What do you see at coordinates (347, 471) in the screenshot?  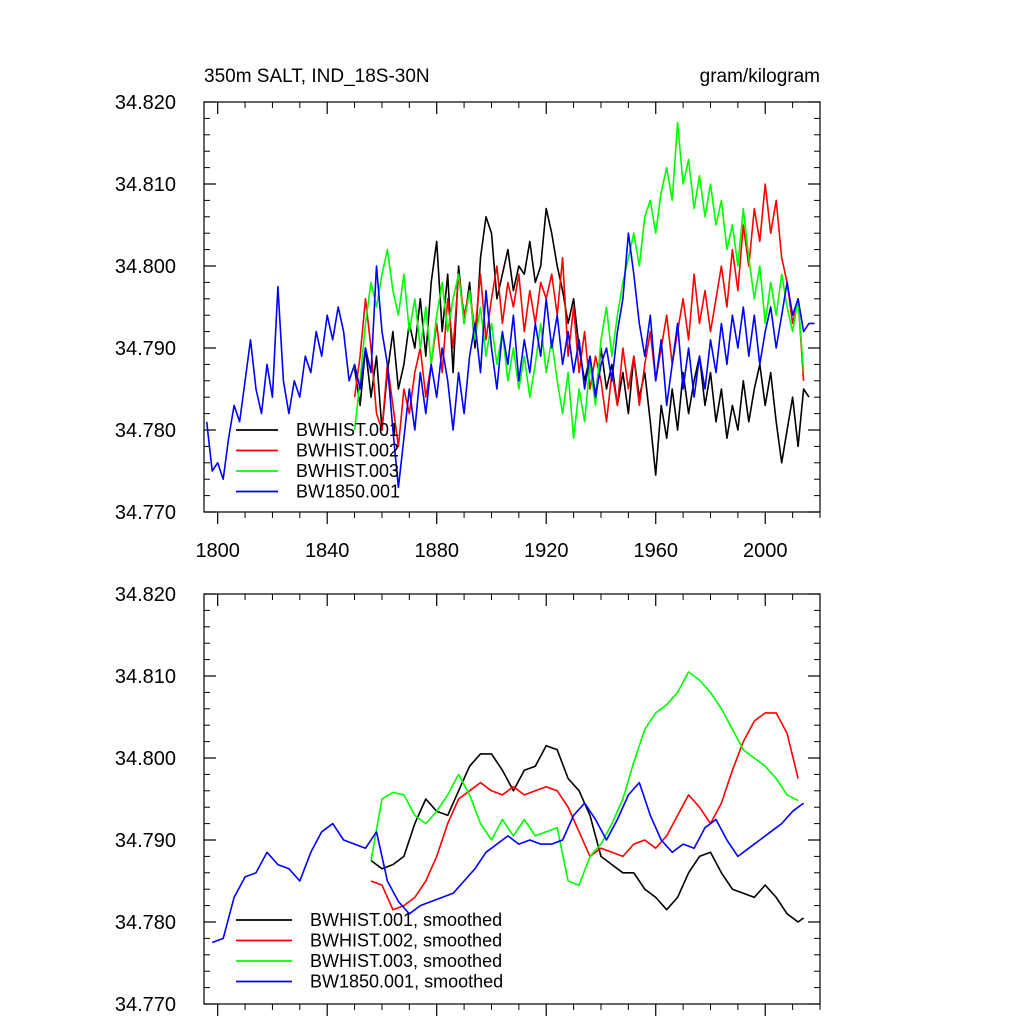 I see `legend-label: BWHIST.003` at bounding box center [347, 471].